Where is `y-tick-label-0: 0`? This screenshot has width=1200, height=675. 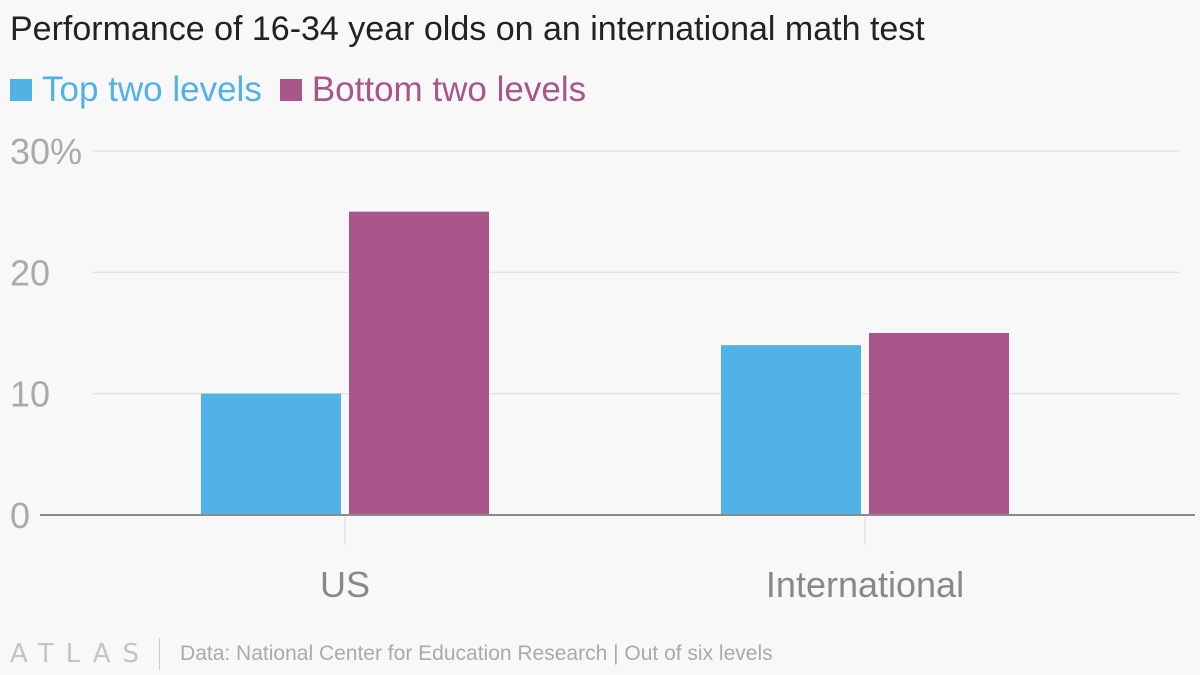 y-tick-label-0: 0 is located at coordinates (20, 515).